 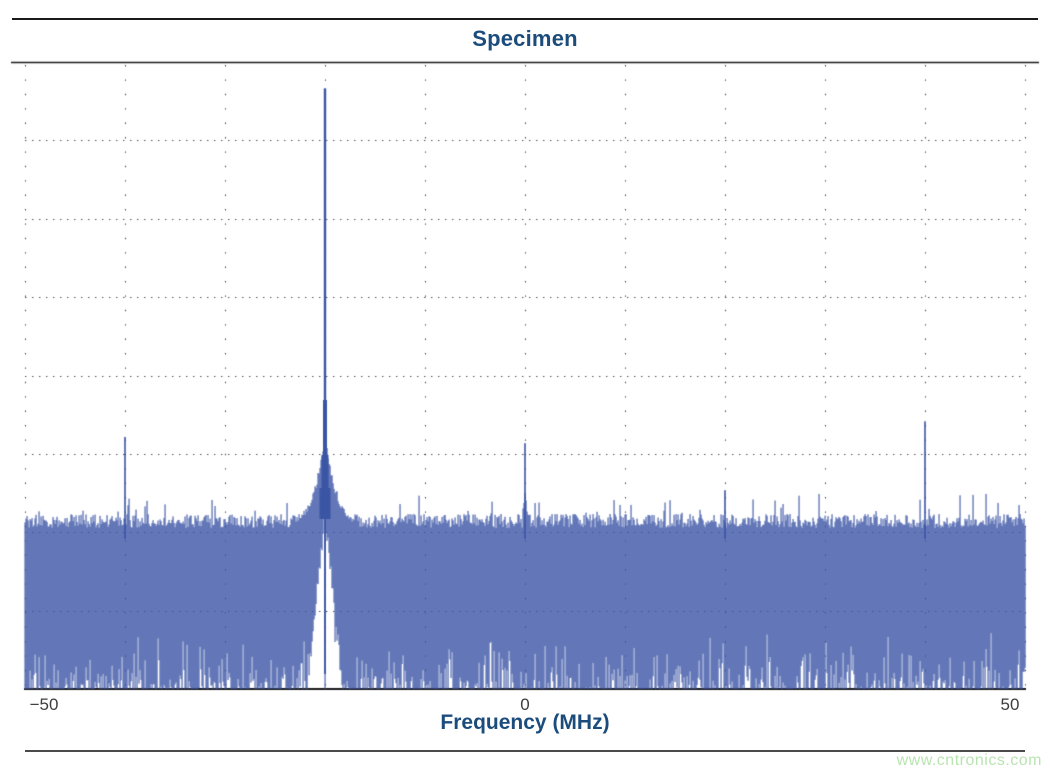 What do you see at coordinates (525, 704) in the screenshot?
I see `x-tick-label-0: 0` at bounding box center [525, 704].